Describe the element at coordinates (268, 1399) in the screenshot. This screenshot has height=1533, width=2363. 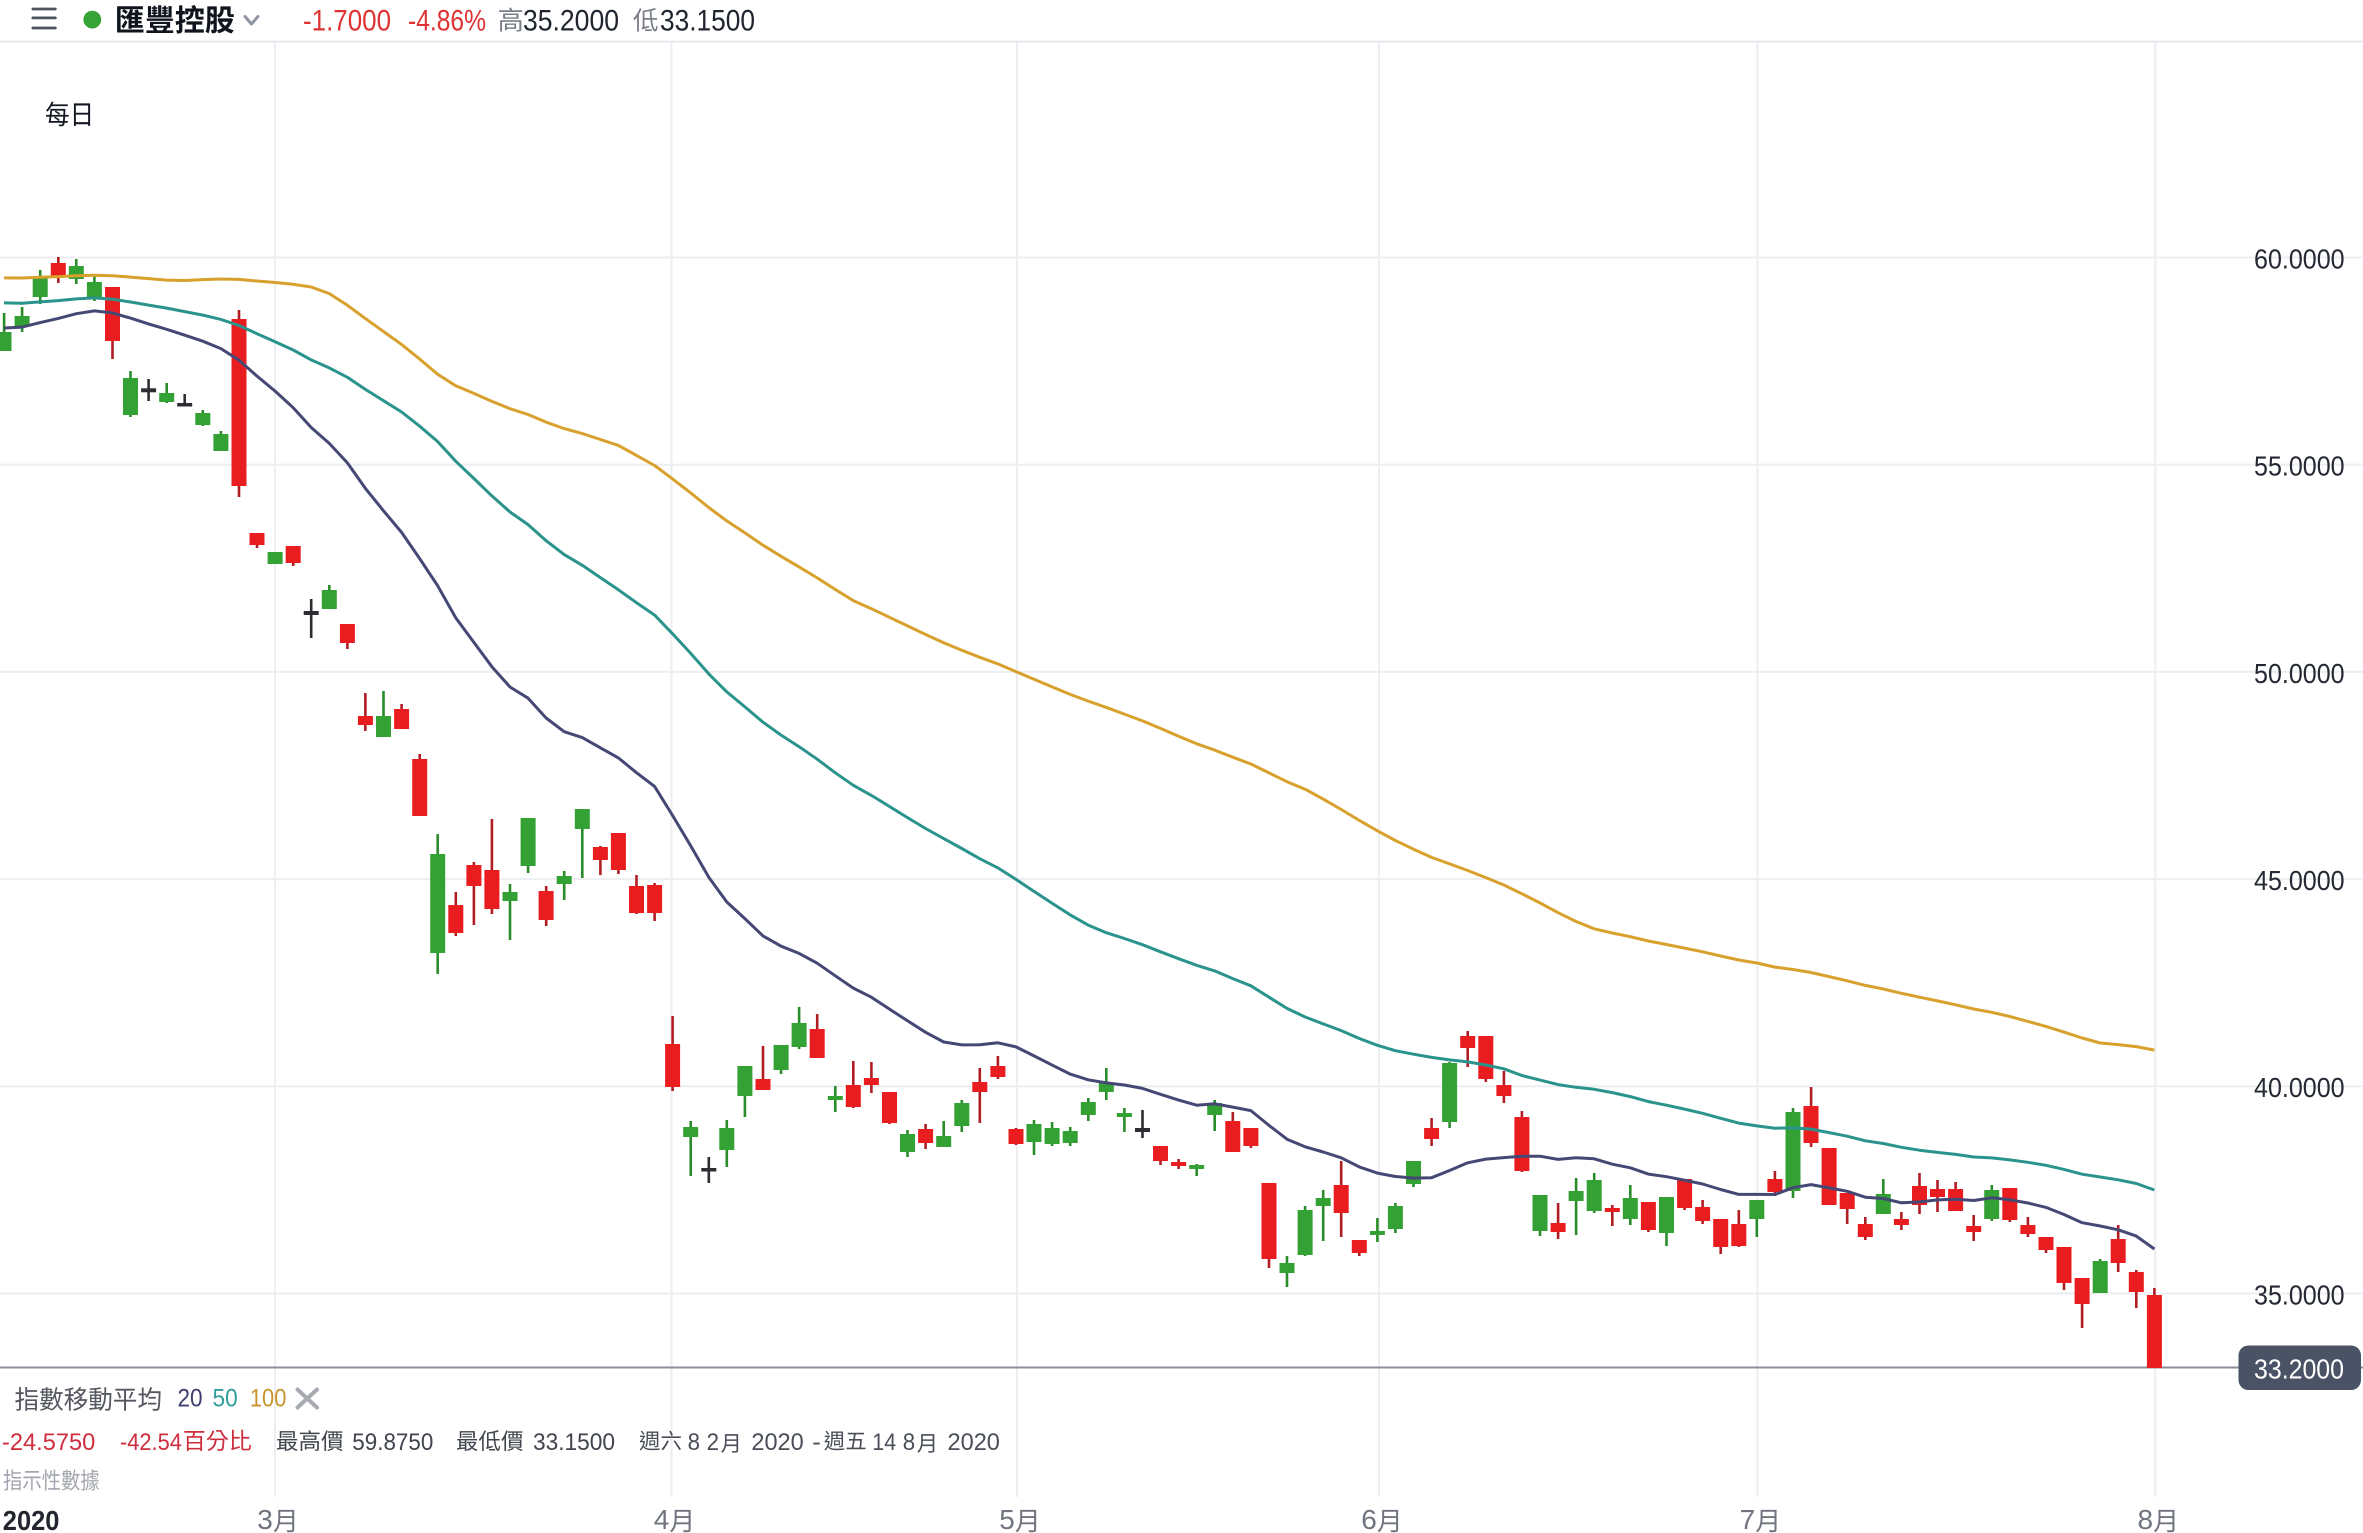
I see `svg-text: 100` at that location.